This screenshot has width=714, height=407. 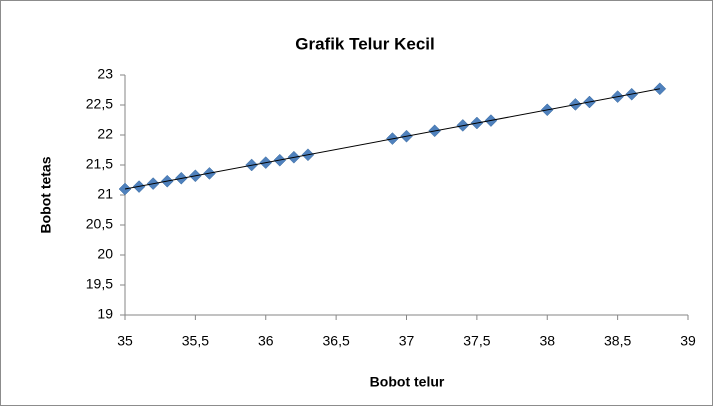 What do you see at coordinates (688, 341) in the screenshot?
I see `x-tick-label: 39` at bounding box center [688, 341].